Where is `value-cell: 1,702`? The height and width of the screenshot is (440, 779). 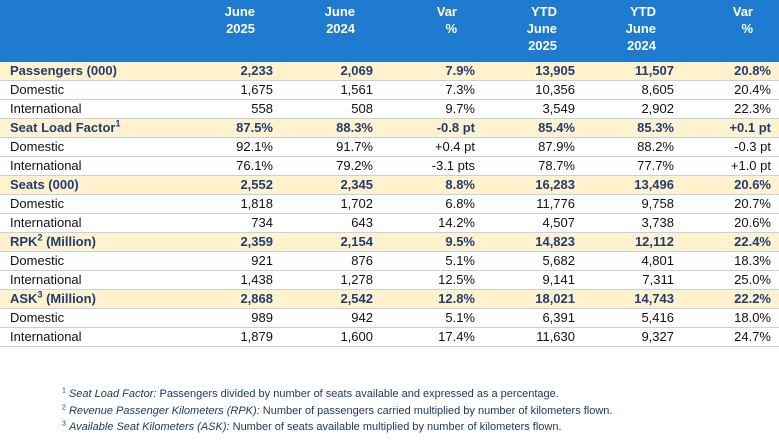 value-cell: 1,702 is located at coordinates (331, 204).